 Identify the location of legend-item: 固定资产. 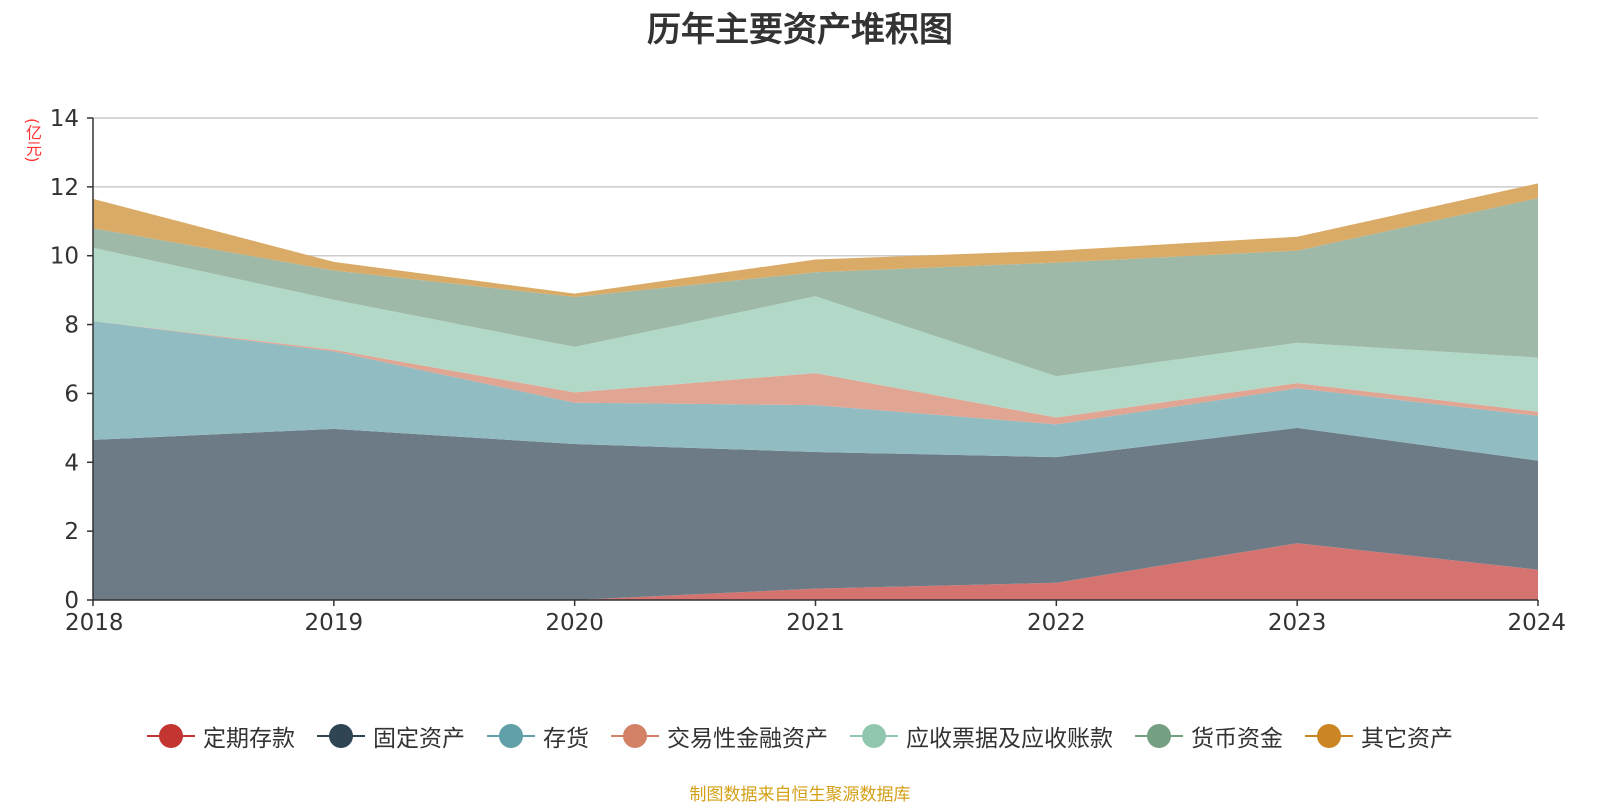
(391, 736).